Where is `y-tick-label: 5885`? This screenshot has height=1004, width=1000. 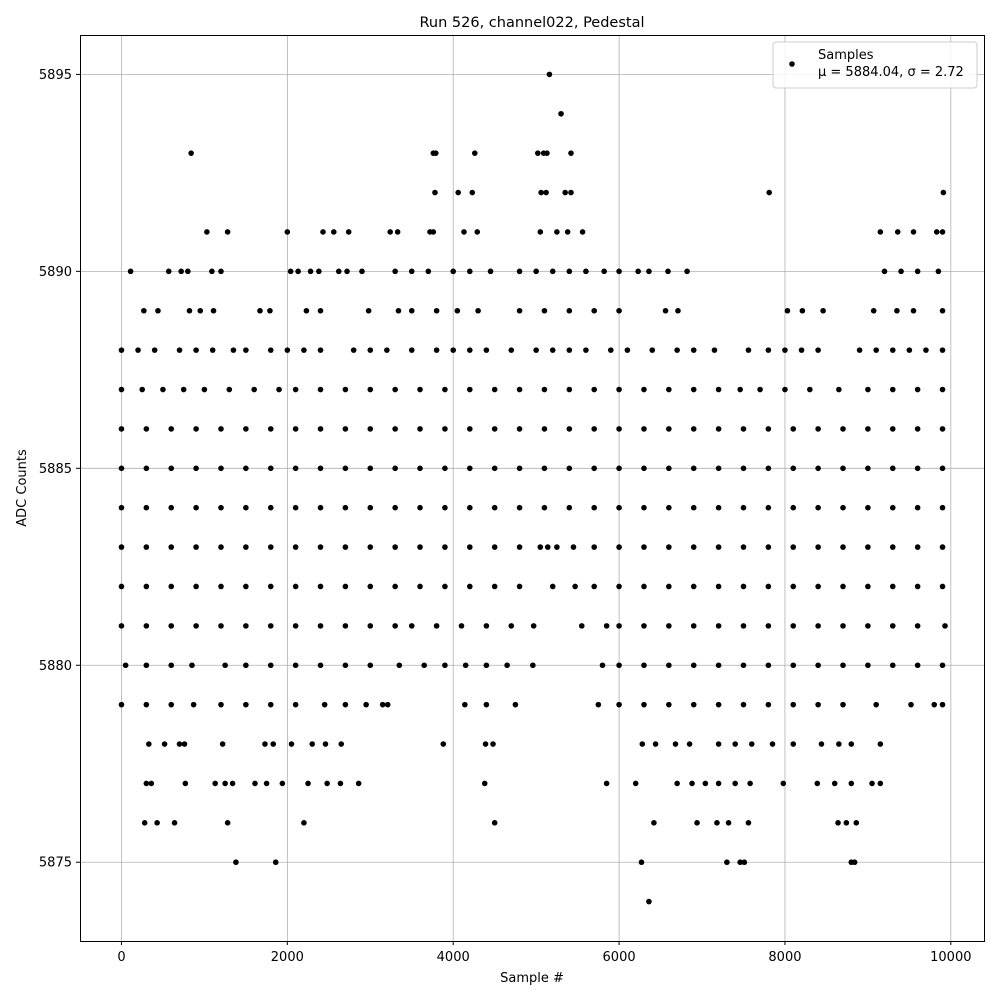 y-tick-label: 5885 is located at coordinates (55, 469).